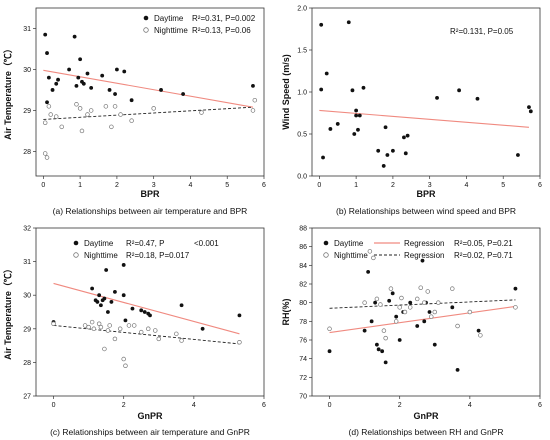  Describe the element at coordinates (27, 152) in the screenshot. I see `y-tick-label: 28` at that location.